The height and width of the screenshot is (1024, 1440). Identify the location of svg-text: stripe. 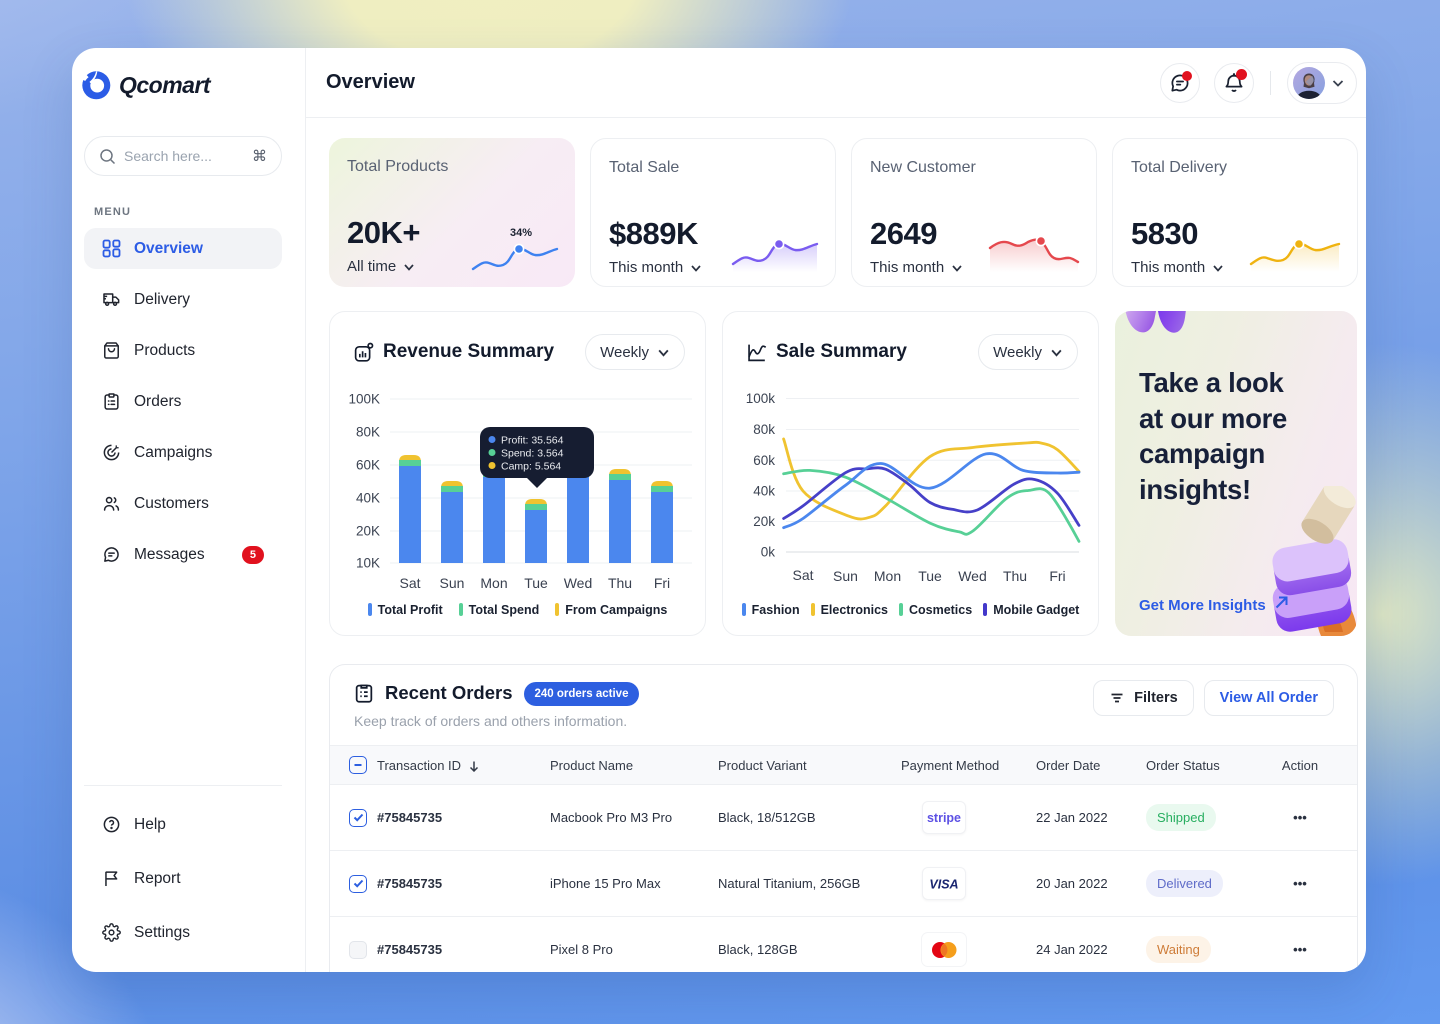
(944, 818).